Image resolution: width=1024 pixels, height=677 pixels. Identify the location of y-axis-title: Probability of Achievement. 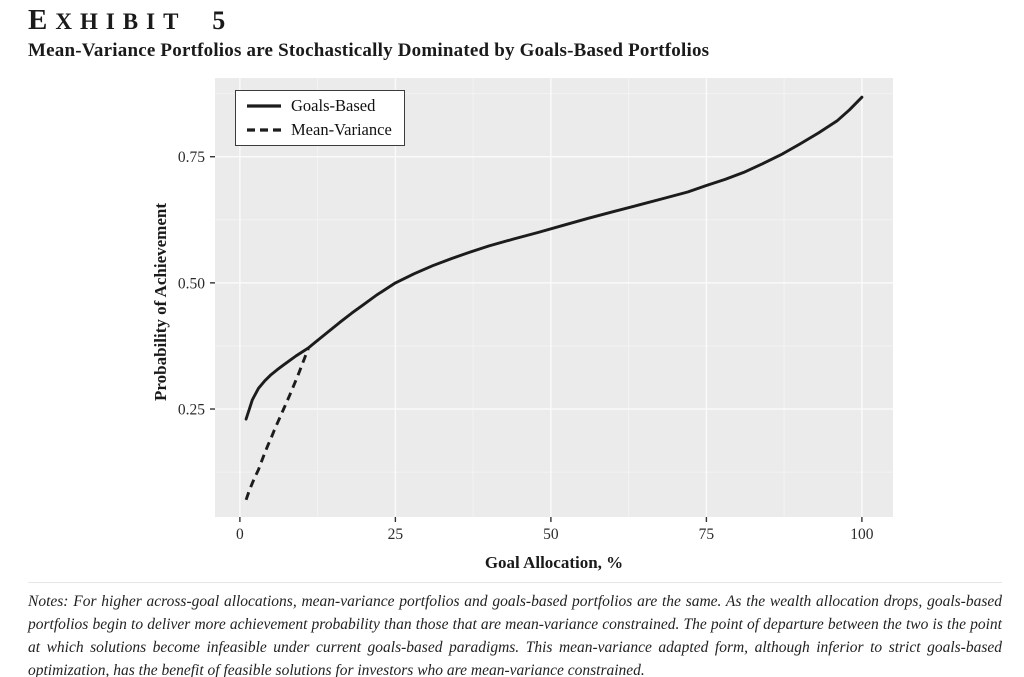
(160, 302).